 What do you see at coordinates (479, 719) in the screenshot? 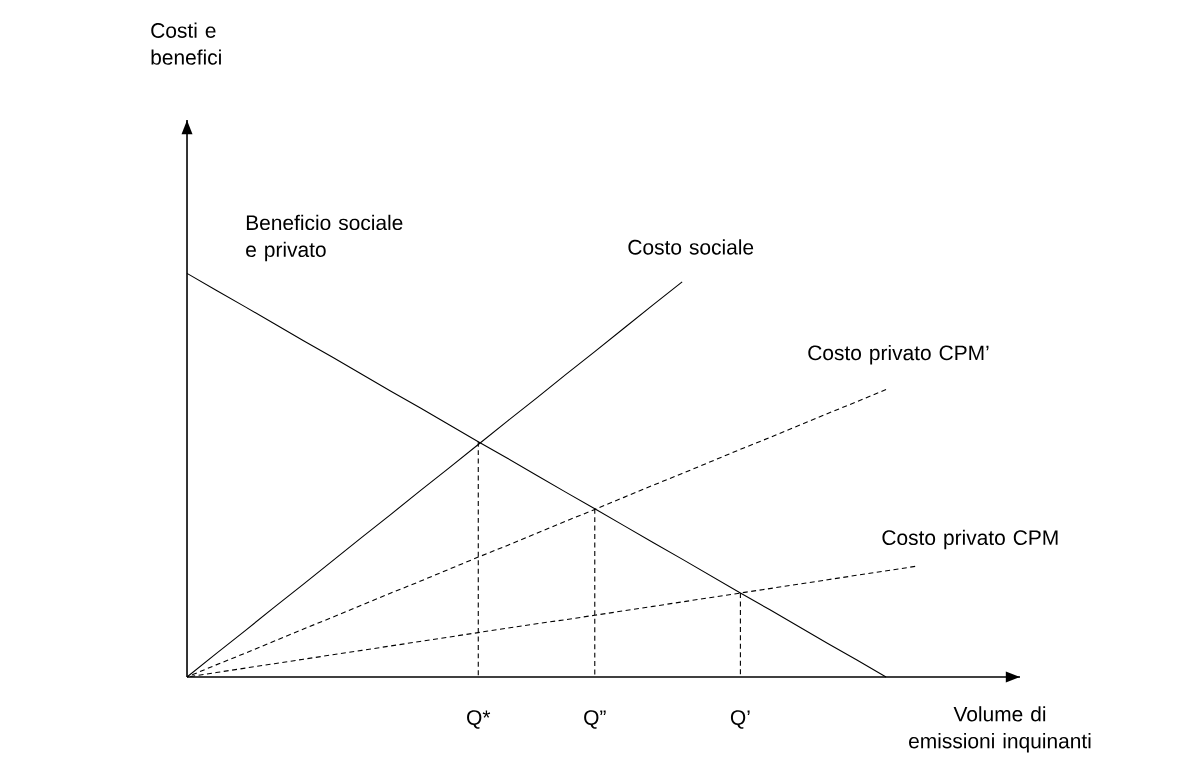
I see `x-tick-label: Q*` at bounding box center [479, 719].